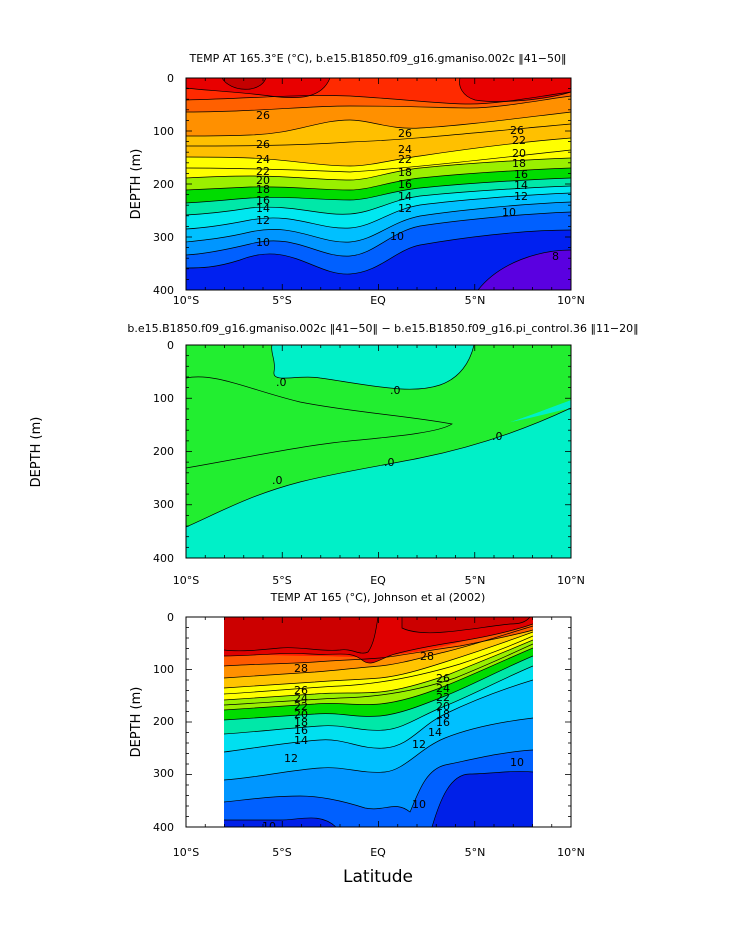 Image resolution: width=733 pixels, height=949 pixels. I want to click on p2-ytick: 200, so click(163, 451).